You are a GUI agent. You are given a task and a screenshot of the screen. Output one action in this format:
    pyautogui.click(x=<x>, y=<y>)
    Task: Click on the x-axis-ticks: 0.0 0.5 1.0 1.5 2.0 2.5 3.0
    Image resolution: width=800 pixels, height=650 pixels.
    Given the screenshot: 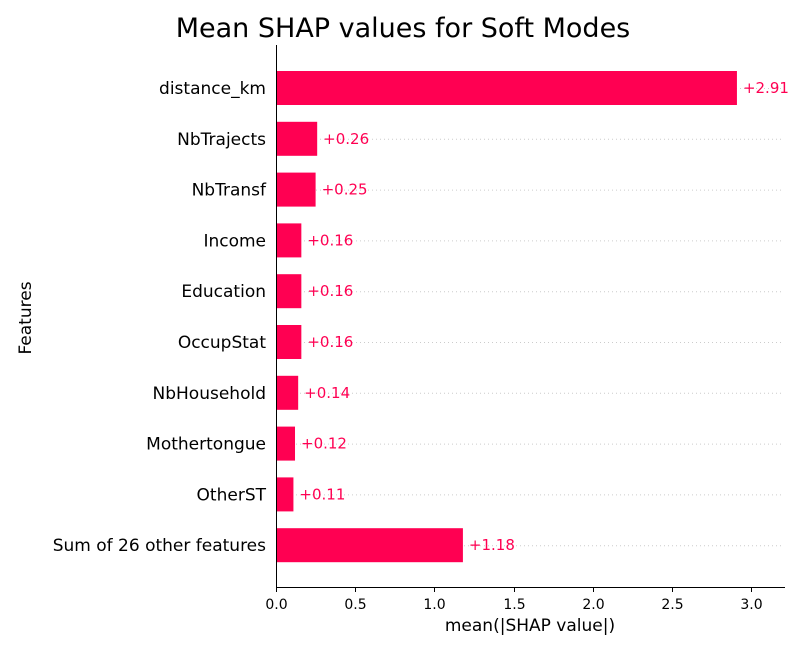 What is the action you would take?
    pyautogui.click(x=514, y=600)
    